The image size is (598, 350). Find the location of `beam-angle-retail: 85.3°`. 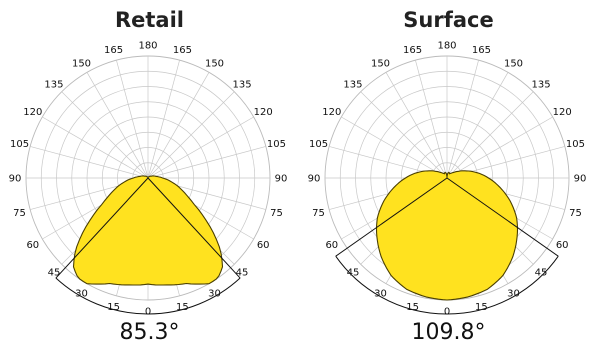

beam-angle-retail: 85.3° is located at coordinates (149, 332).